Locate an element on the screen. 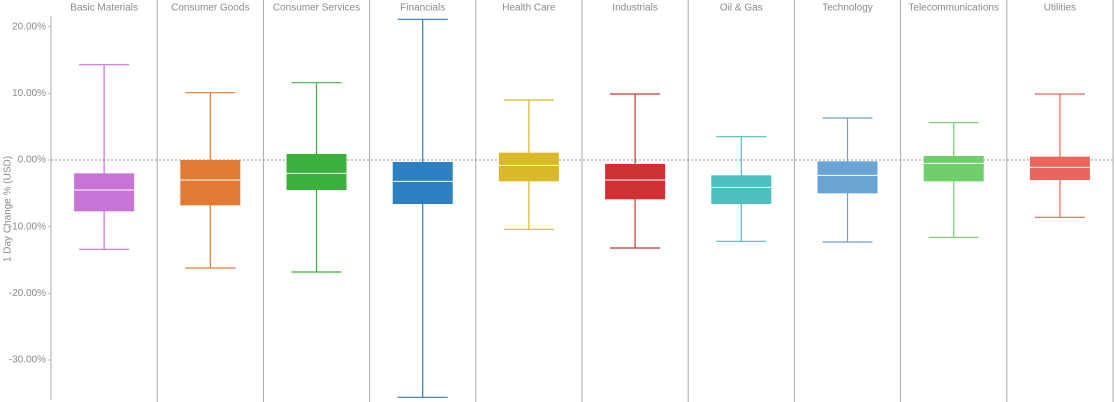  category-label: Consumer Goods is located at coordinates (210, 8).